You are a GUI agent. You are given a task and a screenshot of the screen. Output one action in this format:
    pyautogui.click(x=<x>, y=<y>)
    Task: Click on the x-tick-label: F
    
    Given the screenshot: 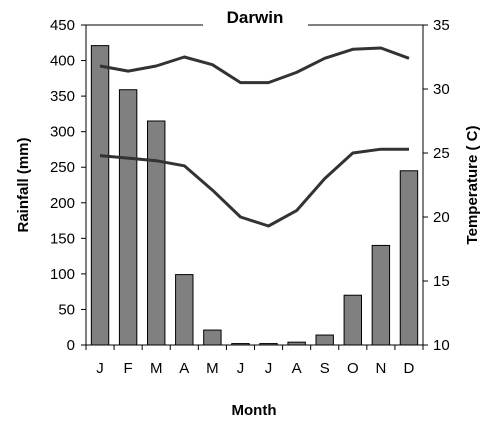 What is the action you would take?
    pyautogui.click(x=128, y=368)
    